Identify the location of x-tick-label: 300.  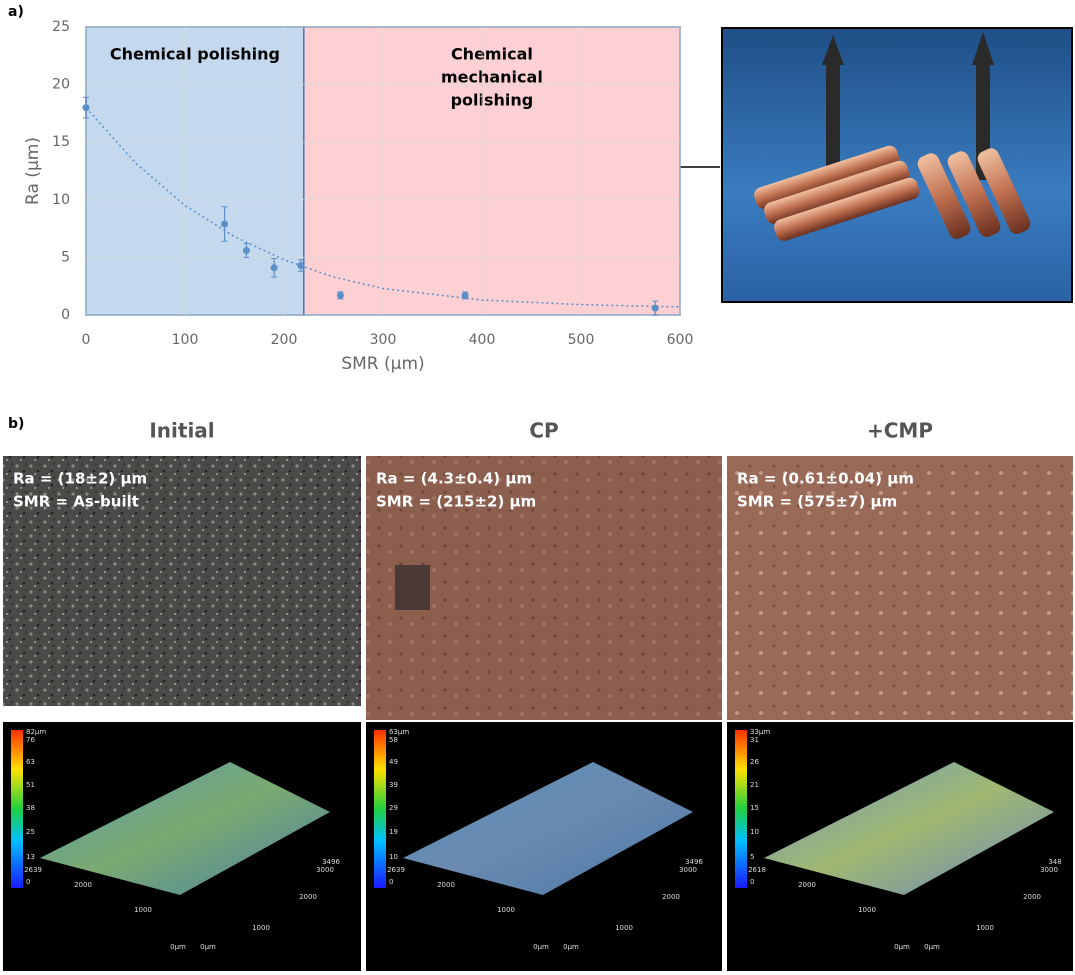
(383, 340).